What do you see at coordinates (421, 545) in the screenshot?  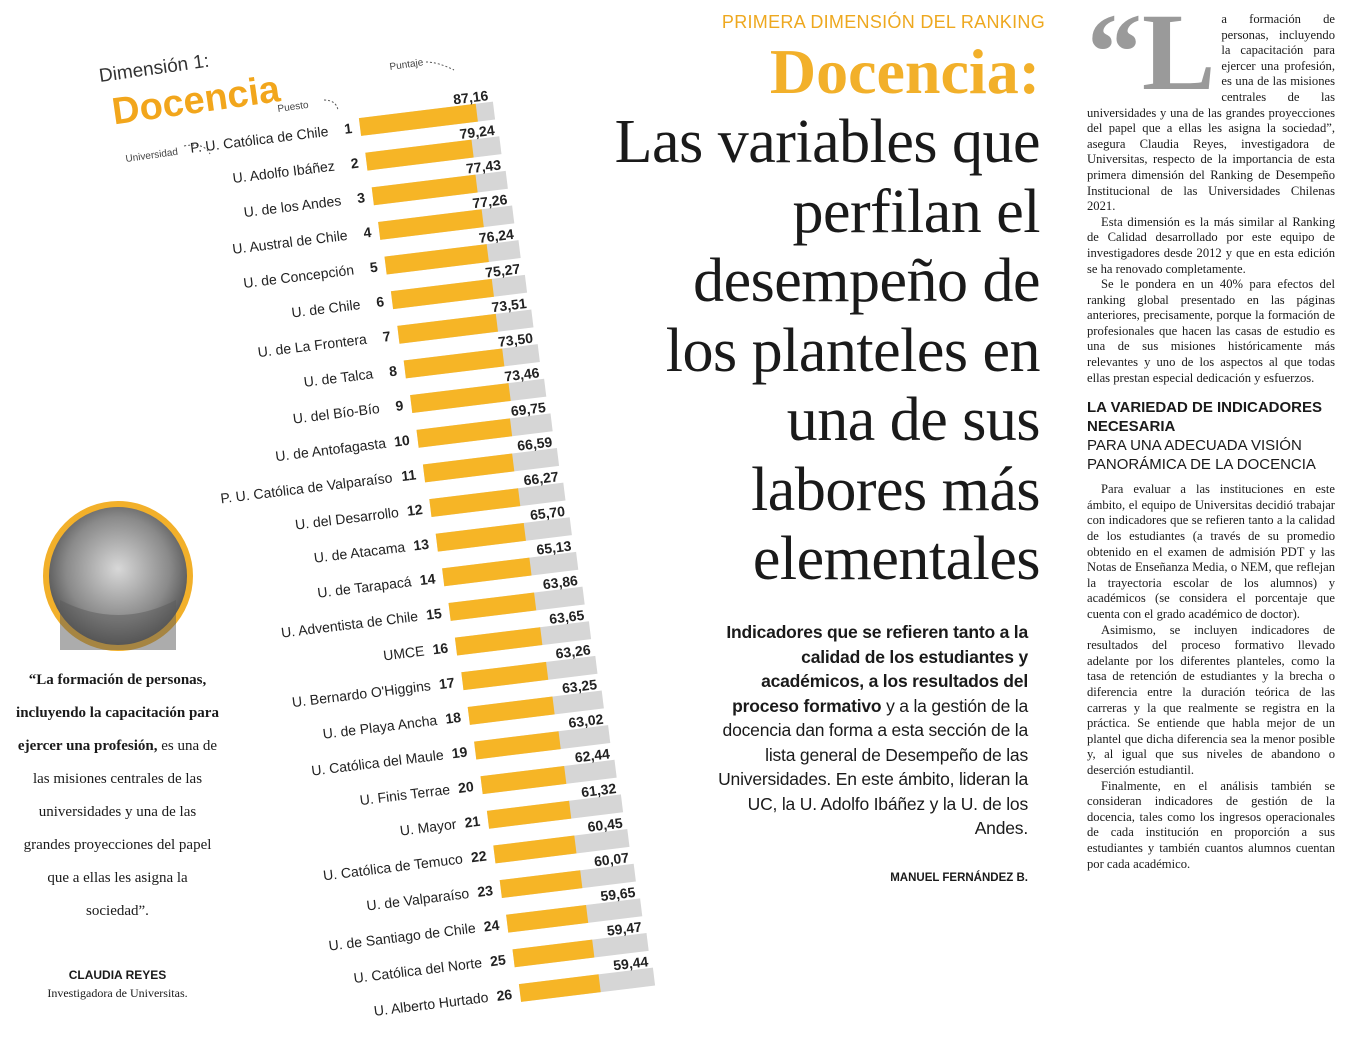 I see `rank-label: 13` at bounding box center [421, 545].